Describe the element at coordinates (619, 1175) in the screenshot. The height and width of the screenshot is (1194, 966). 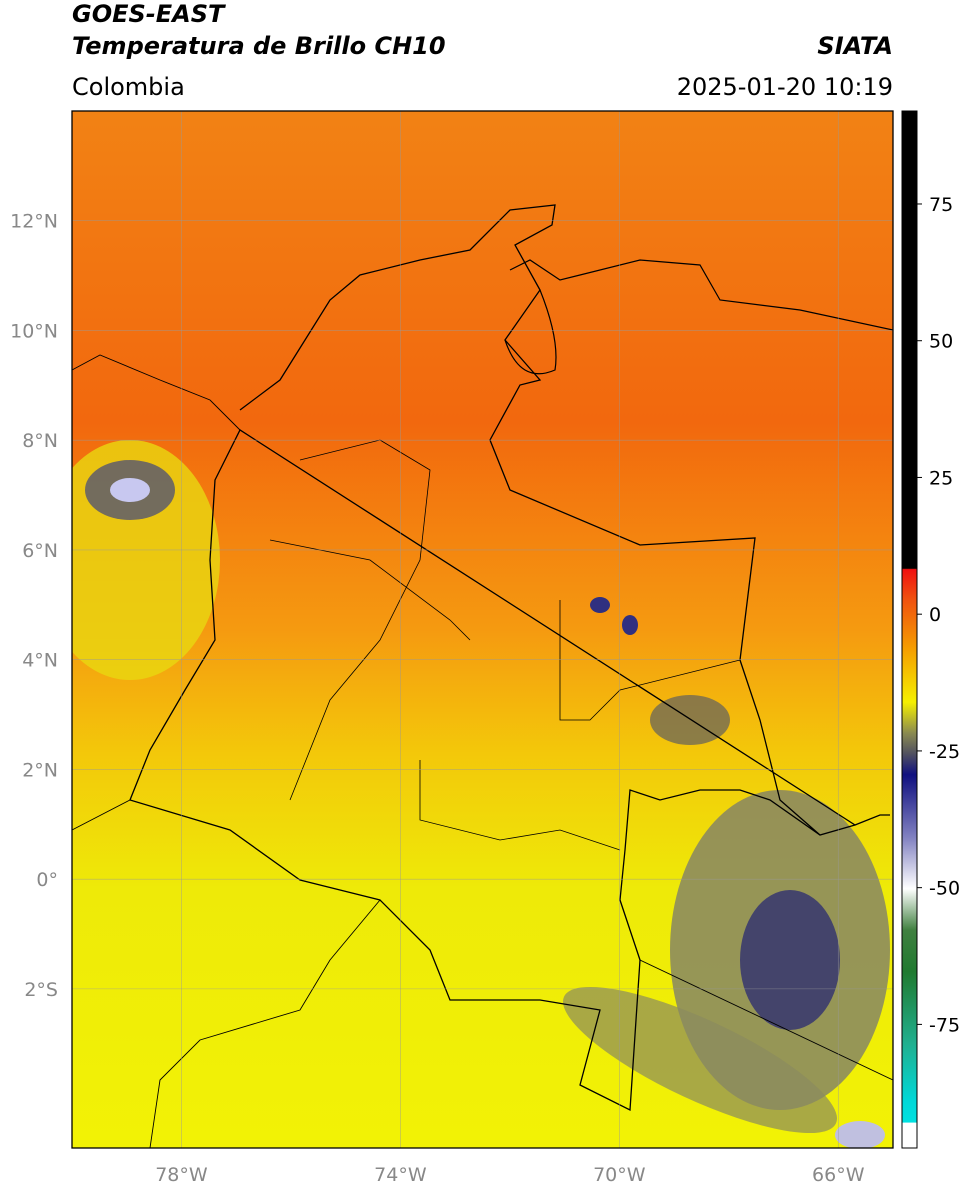
I see `lon-tick-label: 70°W` at that location.